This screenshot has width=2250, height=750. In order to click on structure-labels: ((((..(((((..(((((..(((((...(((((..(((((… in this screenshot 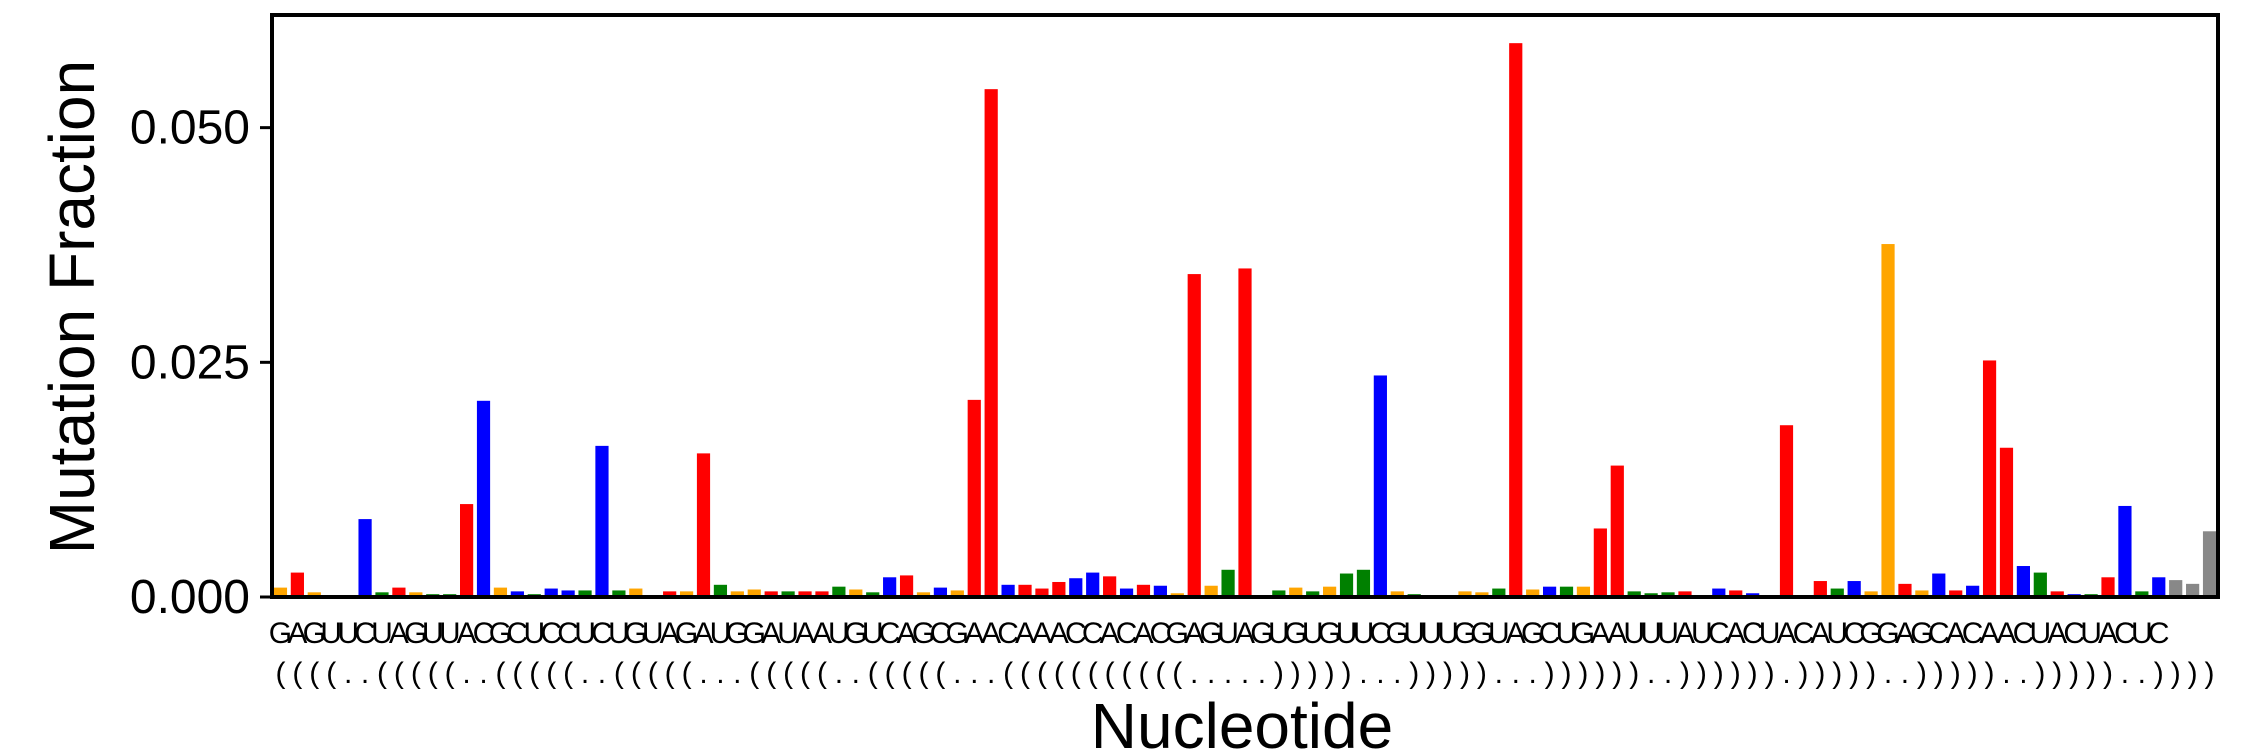, I will do `click(1244, 673)`.